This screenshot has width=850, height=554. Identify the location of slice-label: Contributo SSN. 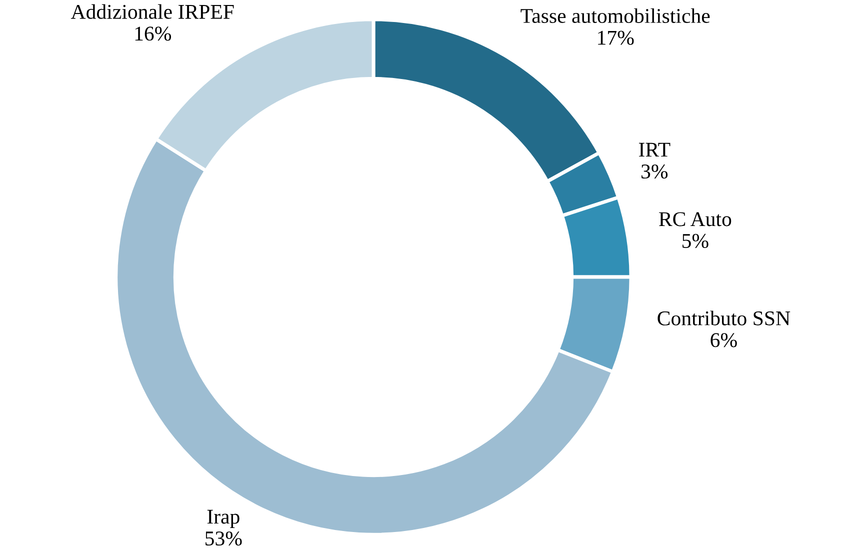
(724, 318).